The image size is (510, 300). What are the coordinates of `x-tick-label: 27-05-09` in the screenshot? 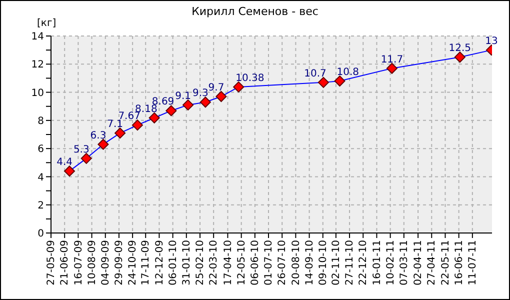 It's located at (52, 263).